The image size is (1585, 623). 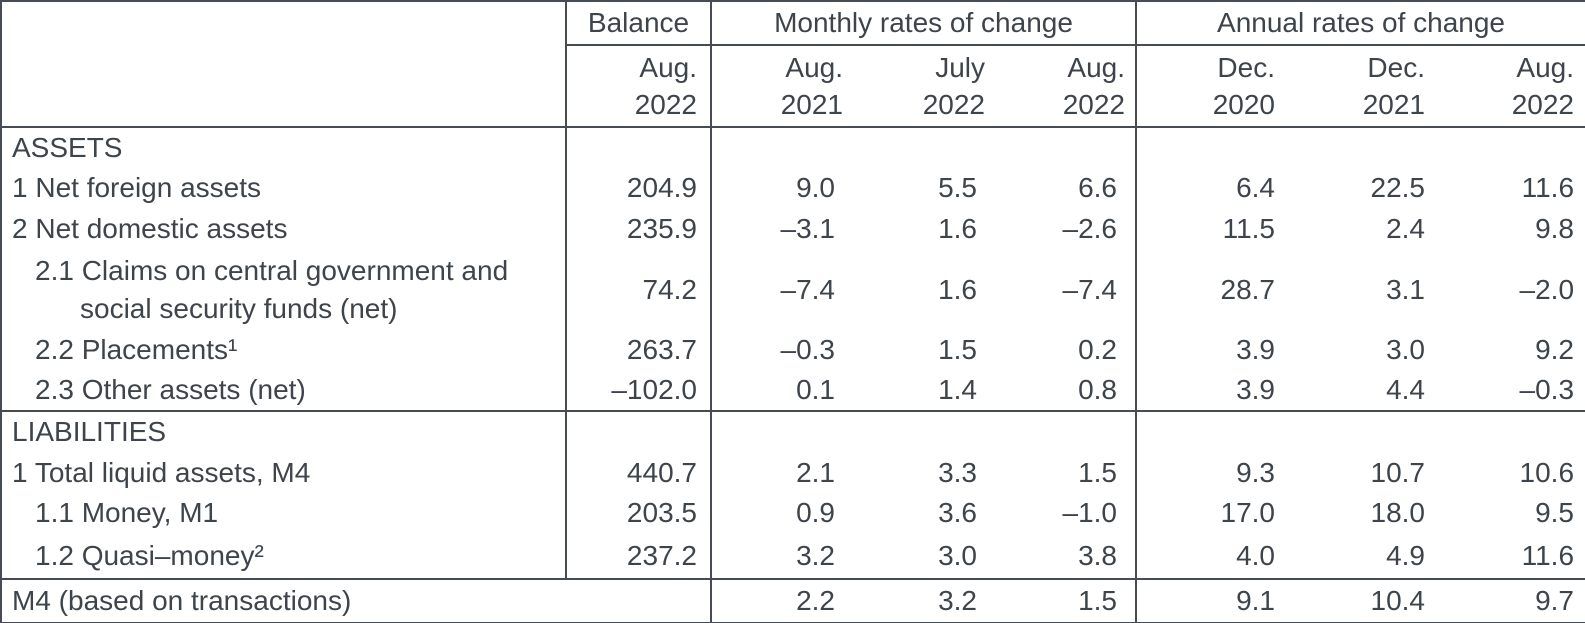 I want to click on row-label: 2 Net domestic assets, so click(x=150, y=228).